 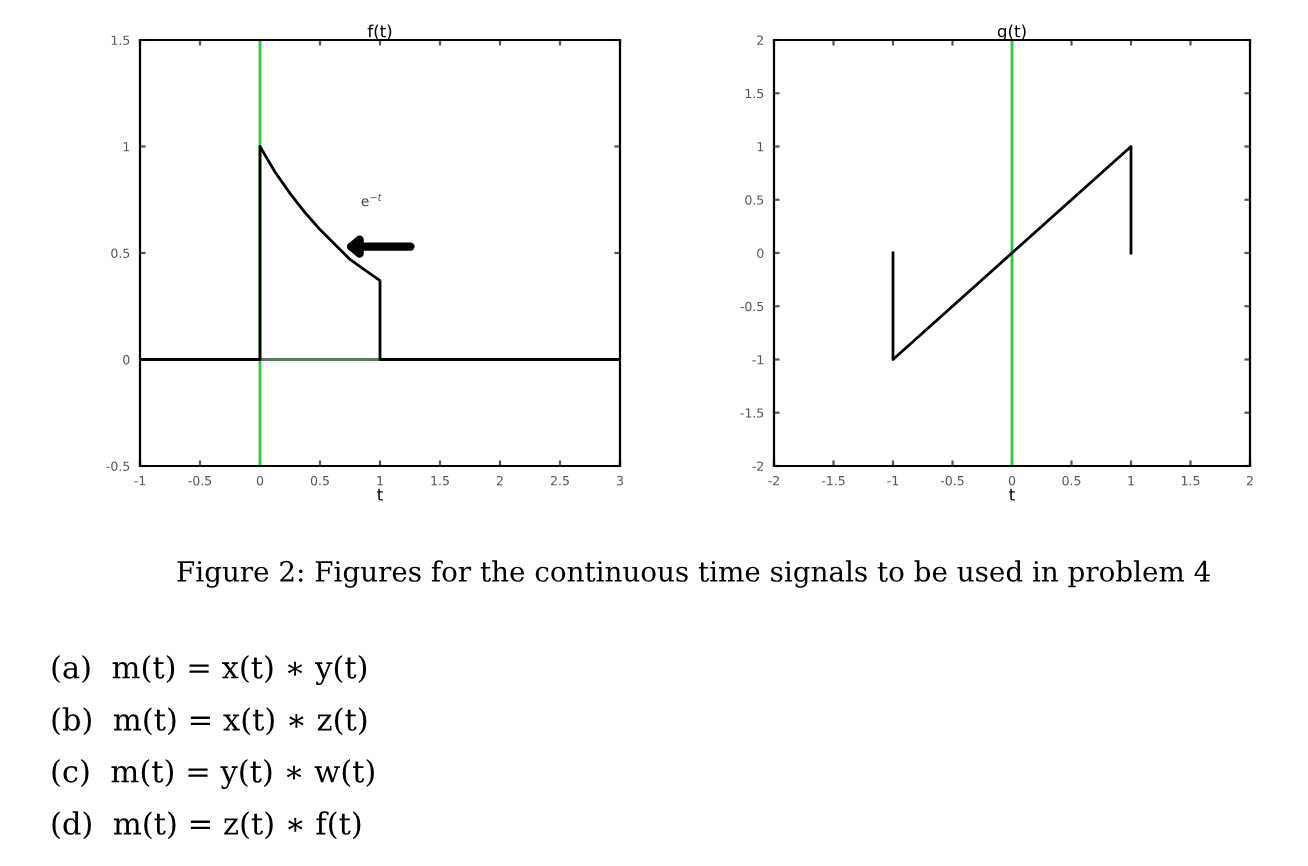 What do you see at coordinates (693, 574) in the screenshot?
I see `caption: Figure 2: Figures for the continuous time signals to be used in problem 4` at bounding box center [693, 574].